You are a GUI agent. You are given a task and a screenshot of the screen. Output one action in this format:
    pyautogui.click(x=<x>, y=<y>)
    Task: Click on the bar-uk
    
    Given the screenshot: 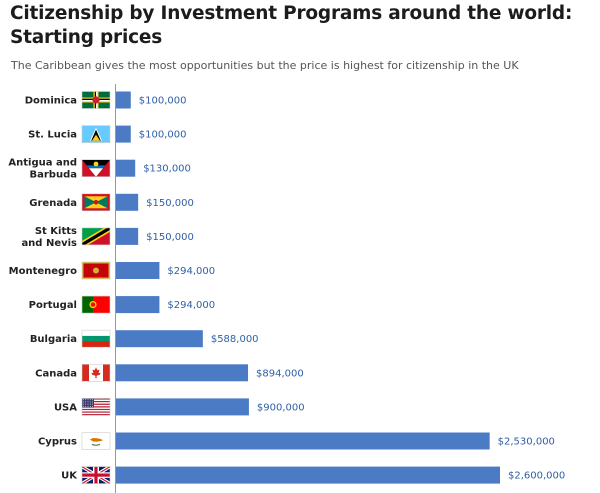 What is the action you would take?
    pyautogui.click(x=308, y=475)
    